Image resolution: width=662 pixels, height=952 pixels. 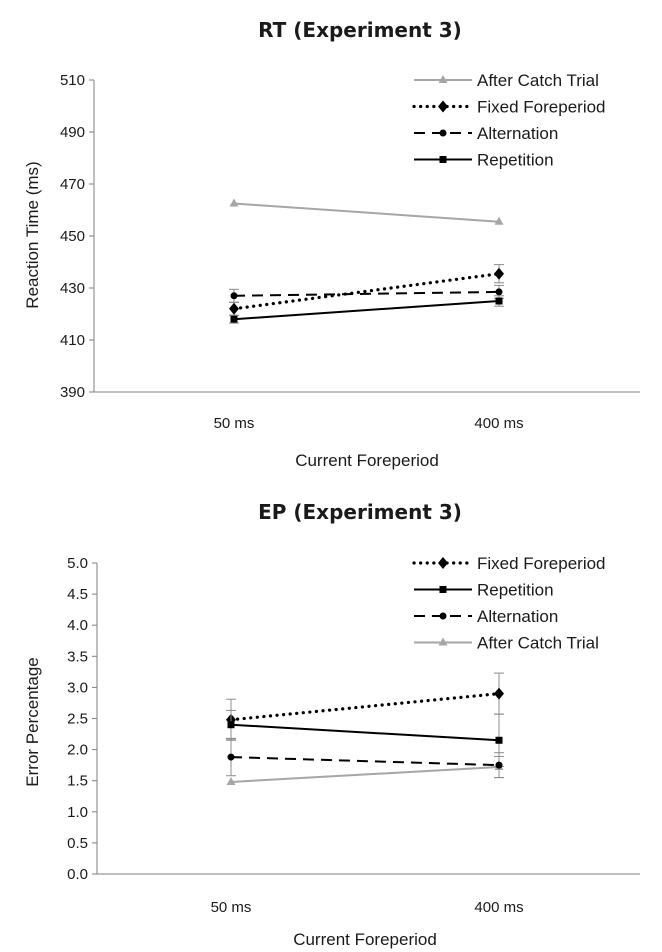 What do you see at coordinates (365, 761) in the screenshot?
I see `ep-alternation-line` at bounding box center [365, 761].